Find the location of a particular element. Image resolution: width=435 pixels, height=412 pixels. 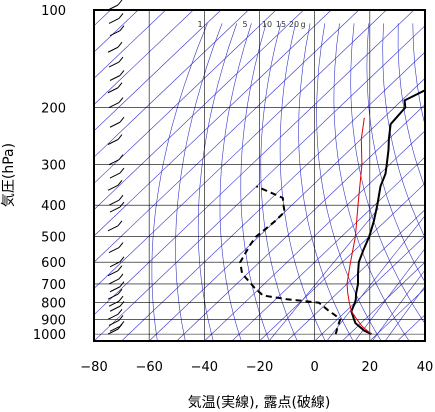

y-tick-label: 300 is located at coordinates (53, 166).